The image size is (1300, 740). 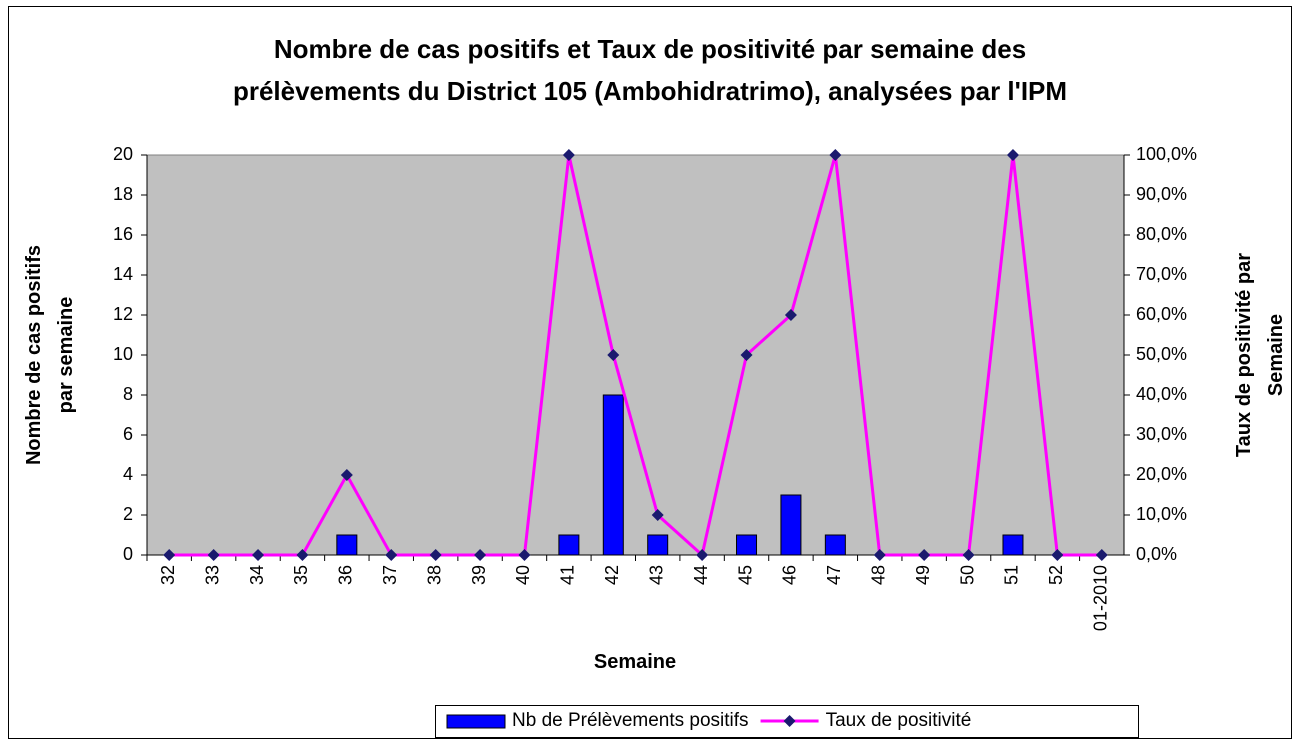 What do you see at coordinates (1156, 554) in the screenshot?
I see `y2-tick-label: 0,0%` at bounding box center [1156, 554].